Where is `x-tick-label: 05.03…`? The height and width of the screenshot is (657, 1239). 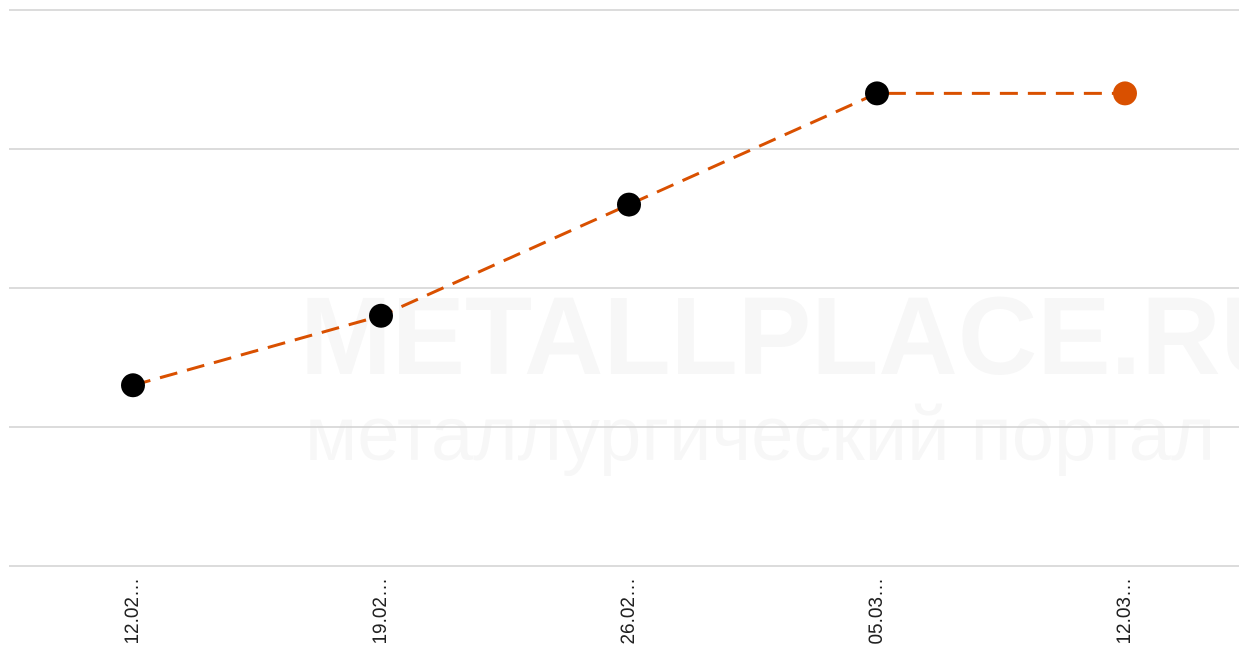
x-tick-label: 05.03… is located at coordinates (876, 611).